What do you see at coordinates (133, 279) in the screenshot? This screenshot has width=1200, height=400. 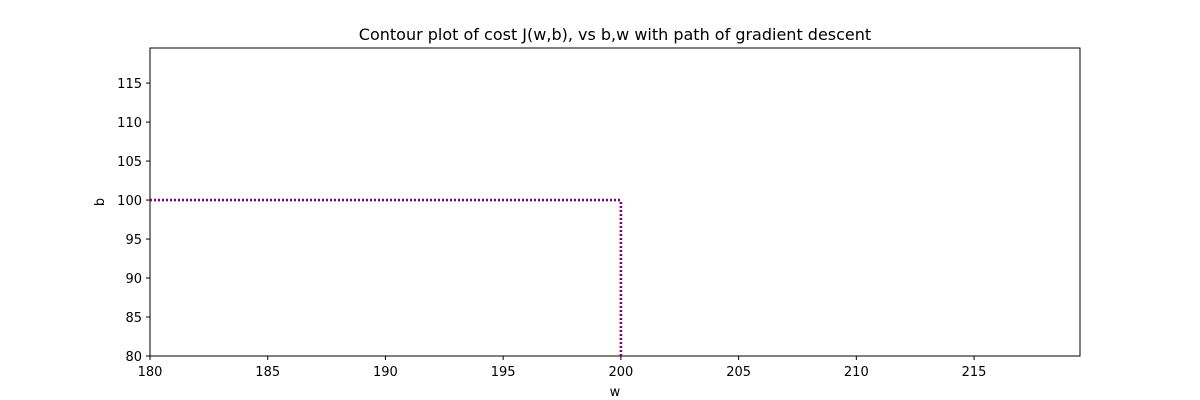 I see `y-tick-label: 90` at bounding box center [133, 279].